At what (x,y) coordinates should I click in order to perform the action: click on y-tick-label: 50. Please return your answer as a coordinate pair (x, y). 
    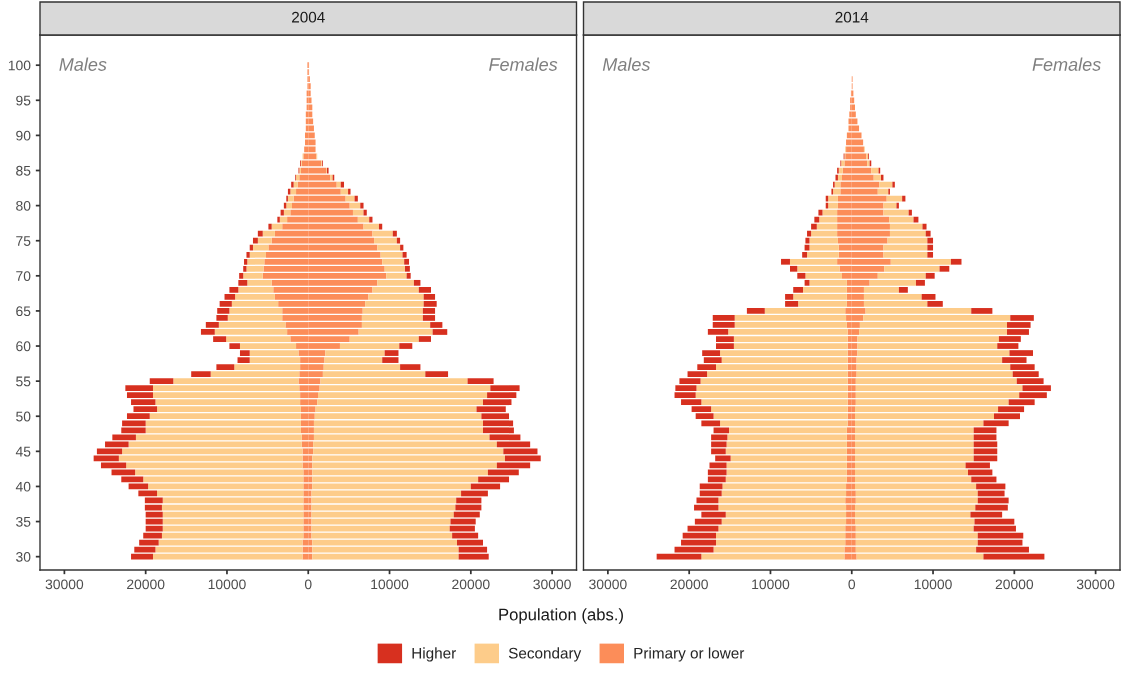
    Looking at the image, I should click on (23, 416).